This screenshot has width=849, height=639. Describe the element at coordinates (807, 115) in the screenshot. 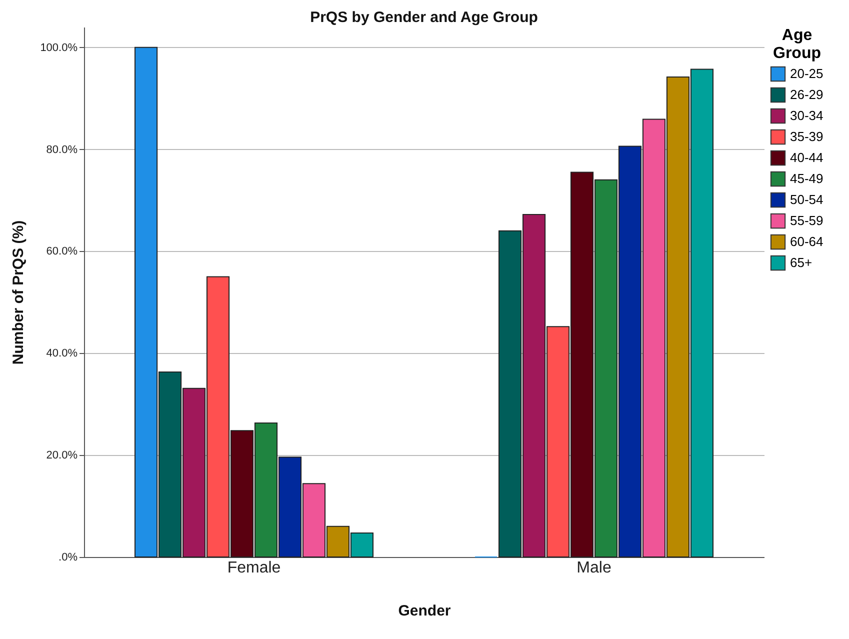

I see `legend-label: 30-34` at that location.